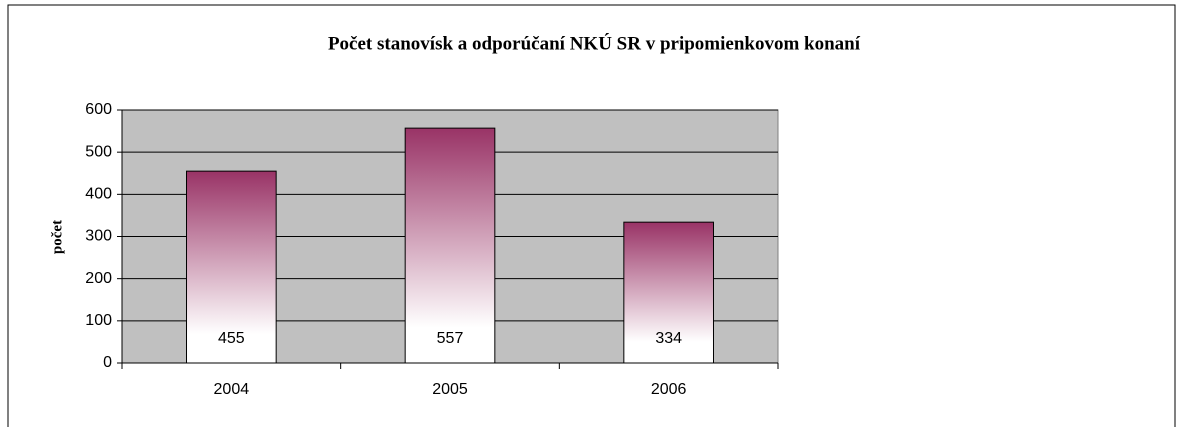 The width and height of the screenshot is (1184, 427). Describe the element at coordinates (669, 389) in the screenshot. I see `x-tick-label: 2006` at that location.